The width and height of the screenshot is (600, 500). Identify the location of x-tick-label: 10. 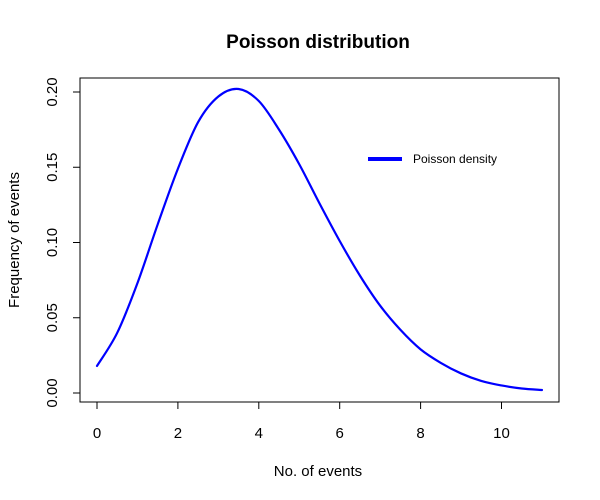
(501, 433).